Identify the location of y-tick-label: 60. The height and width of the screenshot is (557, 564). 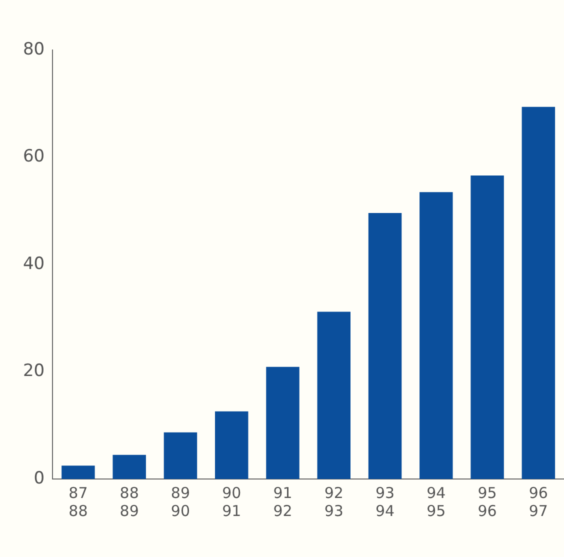
(33, 156).